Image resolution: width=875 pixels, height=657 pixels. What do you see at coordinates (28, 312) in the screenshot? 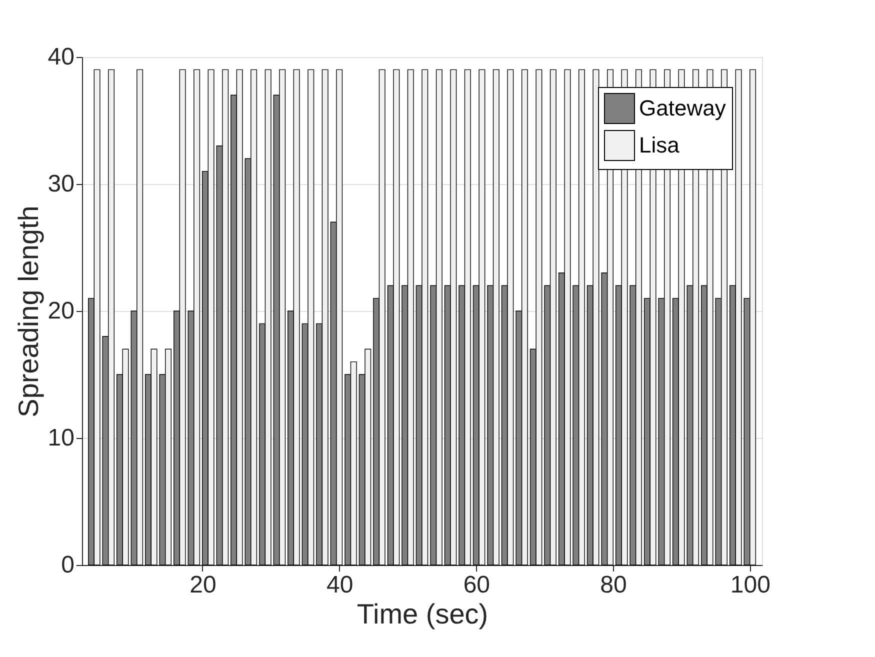
I see `y-axis-title: Spreading length` at bounding box center [28, 312].